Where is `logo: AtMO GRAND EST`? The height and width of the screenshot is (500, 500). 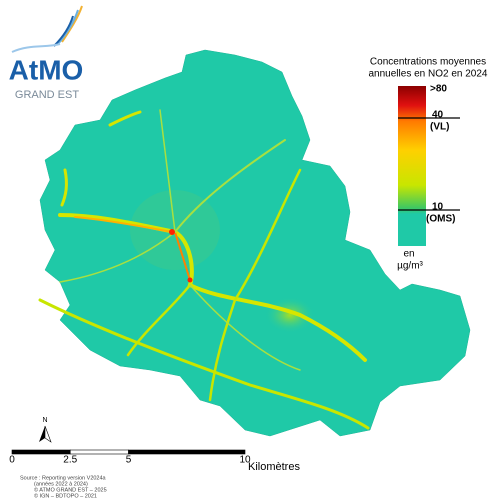
logo: AtMO GRAND EST is located at coordinates (46, 53).